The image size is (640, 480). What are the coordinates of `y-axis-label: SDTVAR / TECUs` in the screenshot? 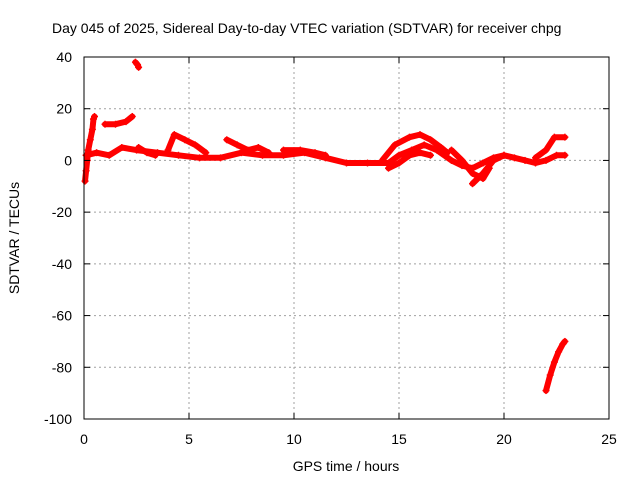 It's located at (14, 238).